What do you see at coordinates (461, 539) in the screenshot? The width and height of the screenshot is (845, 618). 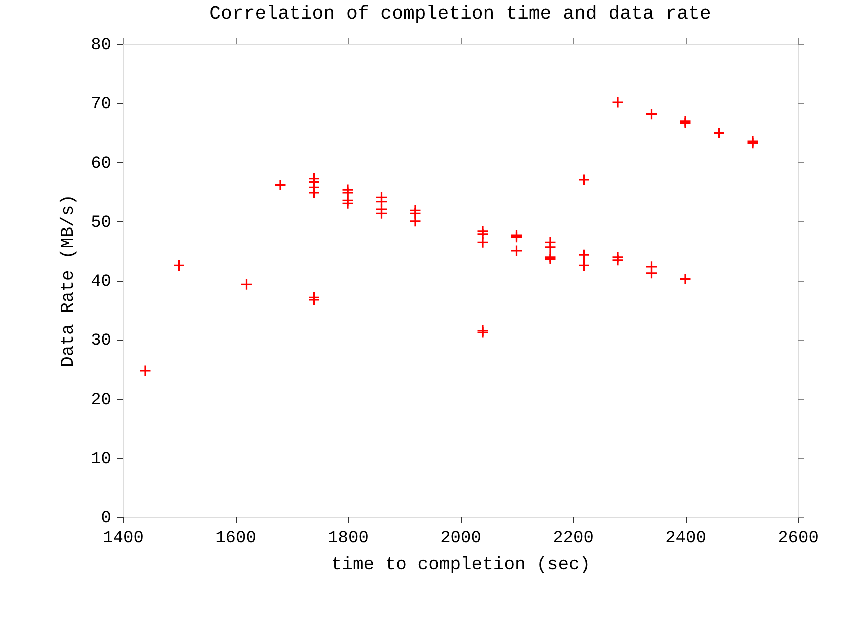 I see `x-tick-label: 2000` at bounding box center [461, 539].